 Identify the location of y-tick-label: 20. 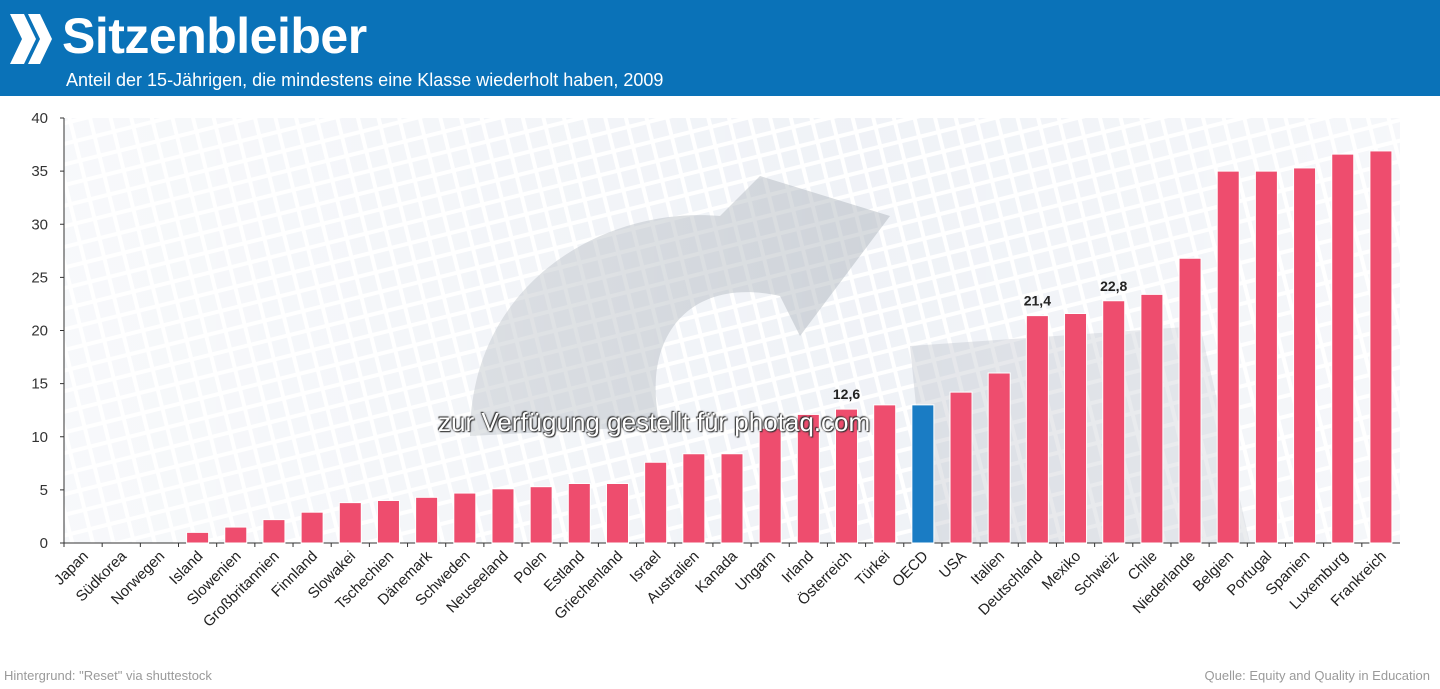
(39, 331).